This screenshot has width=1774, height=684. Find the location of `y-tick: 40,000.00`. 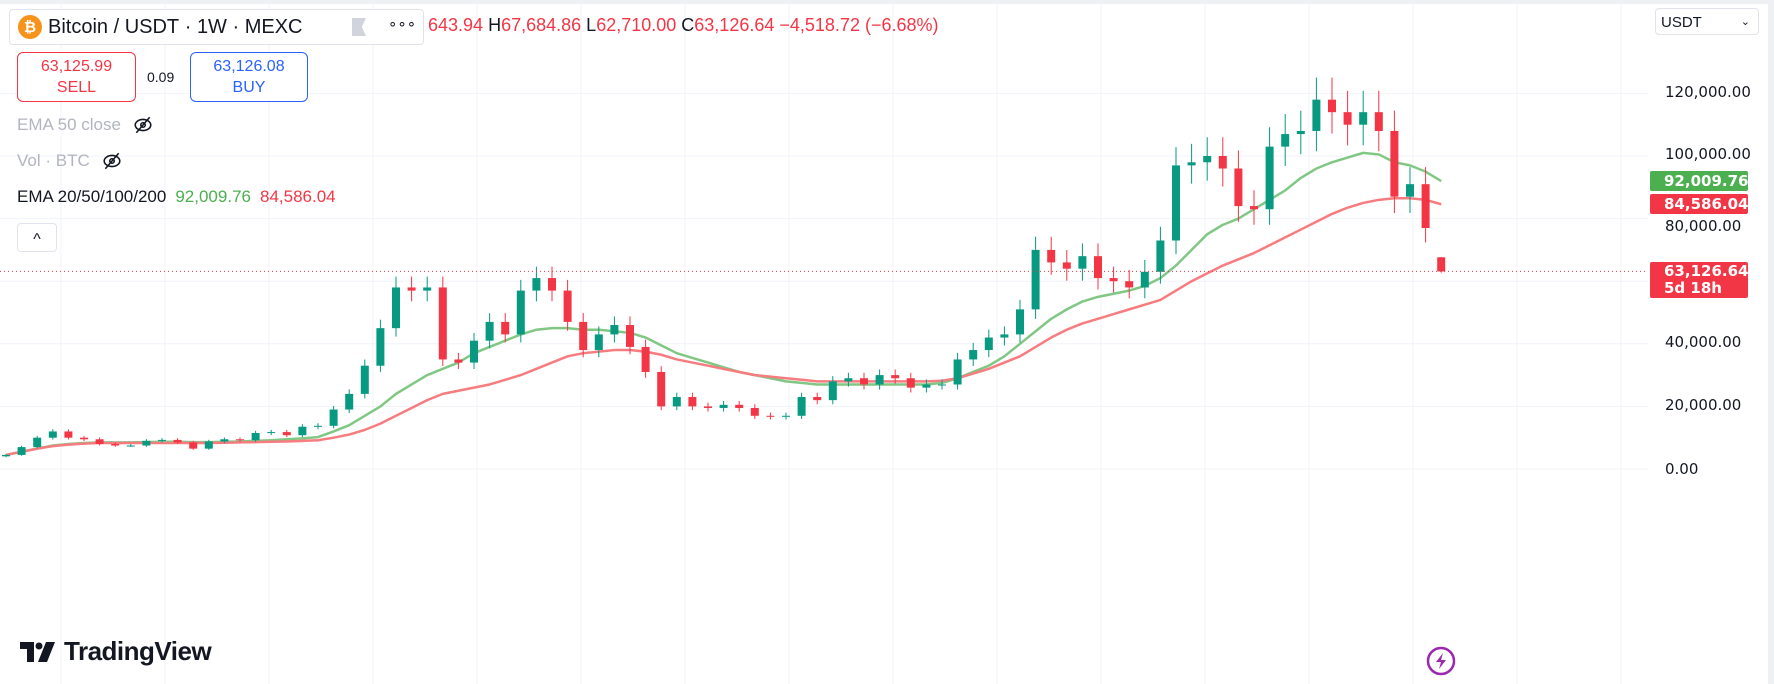

y-tick: 40,000.00 is located at coordinates (1703, 342).